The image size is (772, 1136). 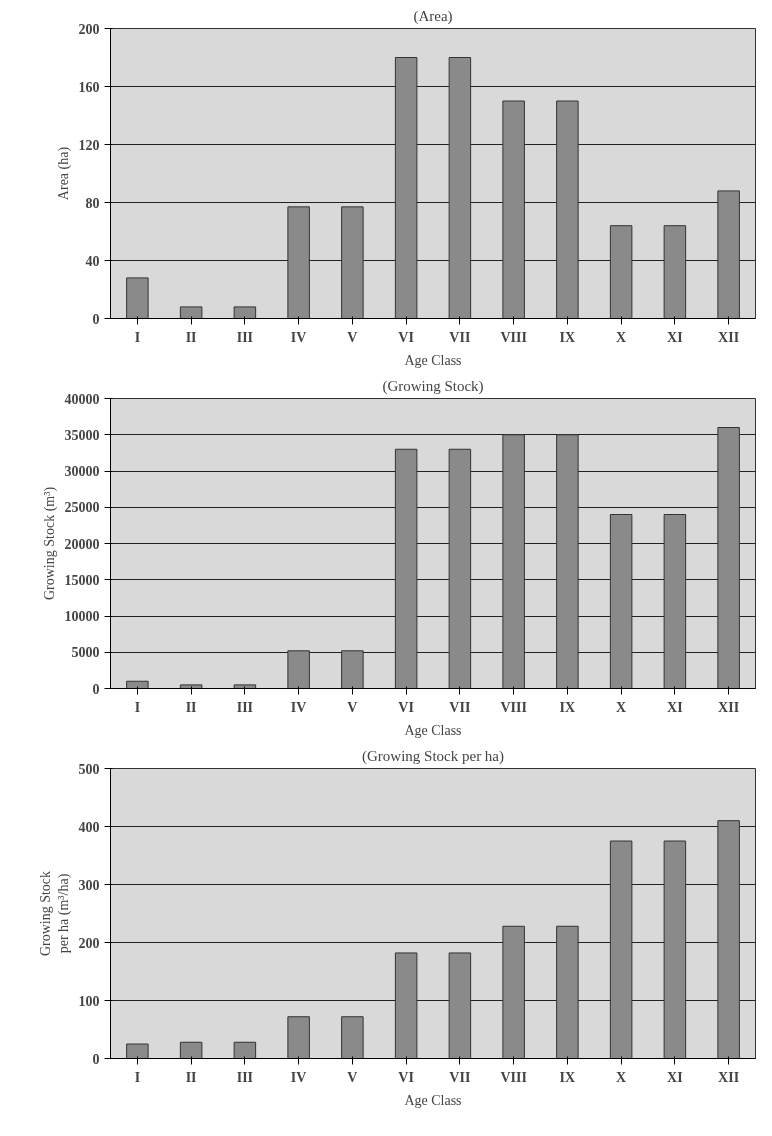 What do you see at coordinates (63, 173) in the screenshot?
I see `y-axis-title: Area (ha)` at bounding box center [63, 173].